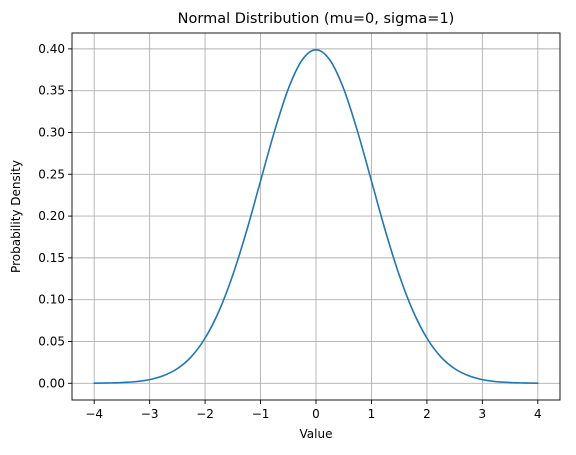 Image resolution: width=576 pixels, height=455 pixels. What do you see at coordinates (51, 174) in the screenshot?
I see `y-tick-label: 0.25` at bounding box center [51, 174].